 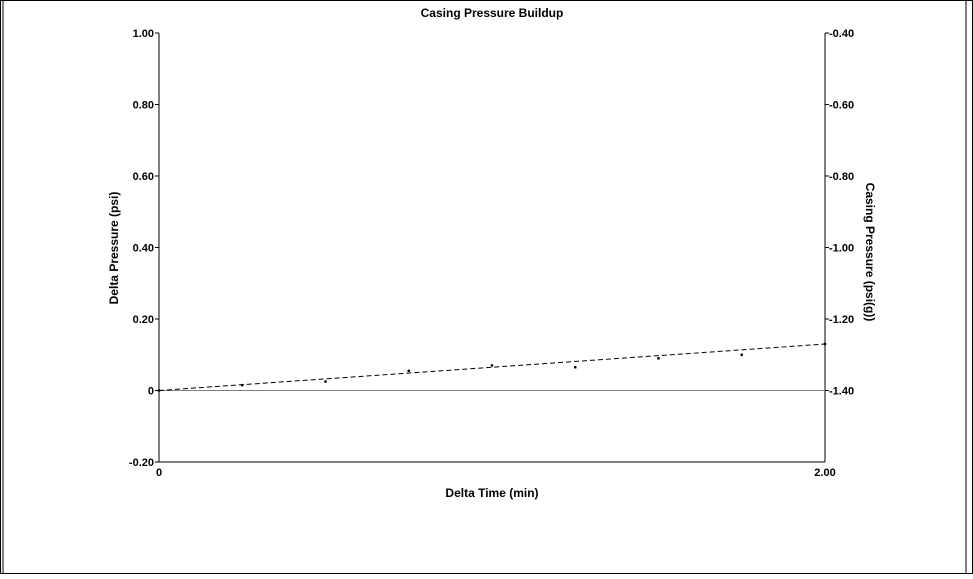 I want to click on y-left-axis-label: Delta Pressure (psi), so click(x=114, y=248).